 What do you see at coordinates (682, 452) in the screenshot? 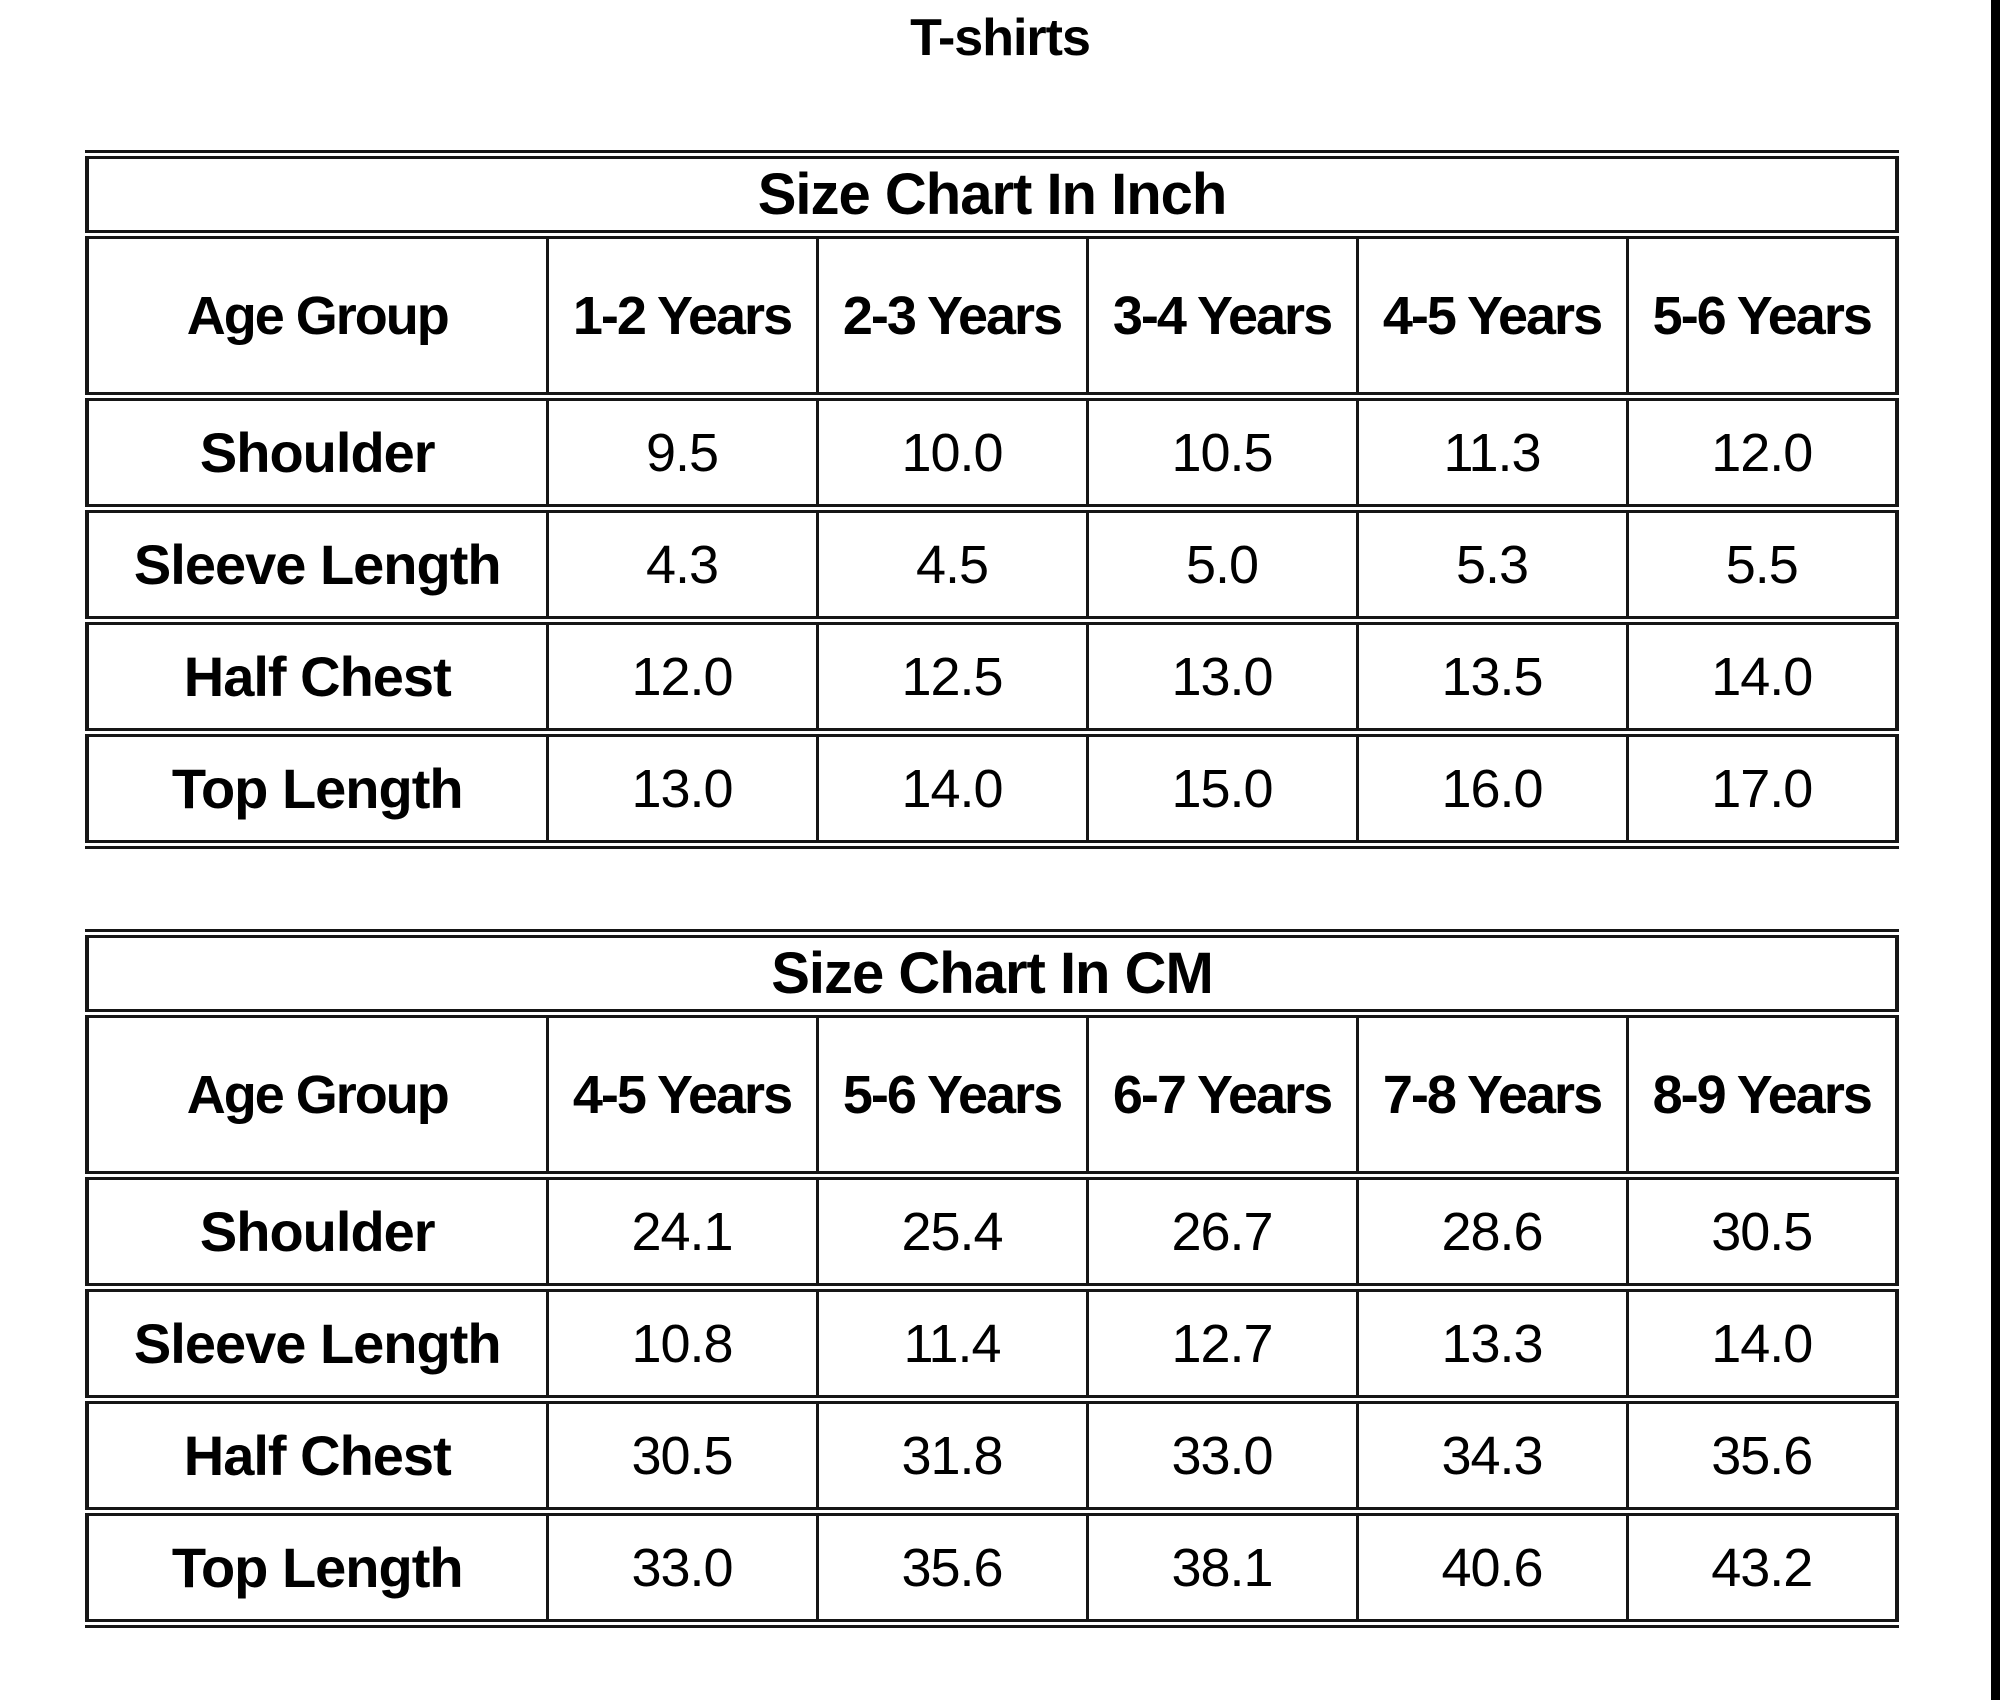
I see `cell-value: 9.5` at bounding box center [682, 452].